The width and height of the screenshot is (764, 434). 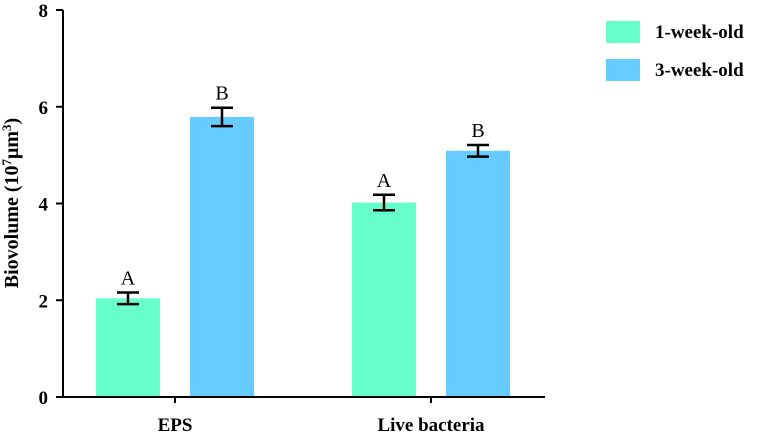 I want to click on y-axis-label-main: Biovolume (10, so click(x=12, y=226).